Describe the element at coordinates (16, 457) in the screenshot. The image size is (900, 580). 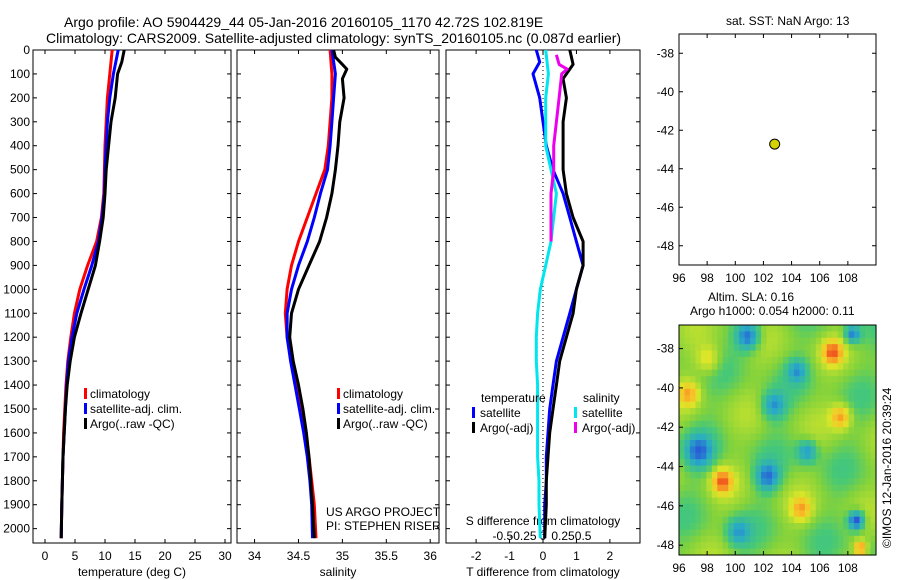
I see `y-tick-label: 1700` at that location.